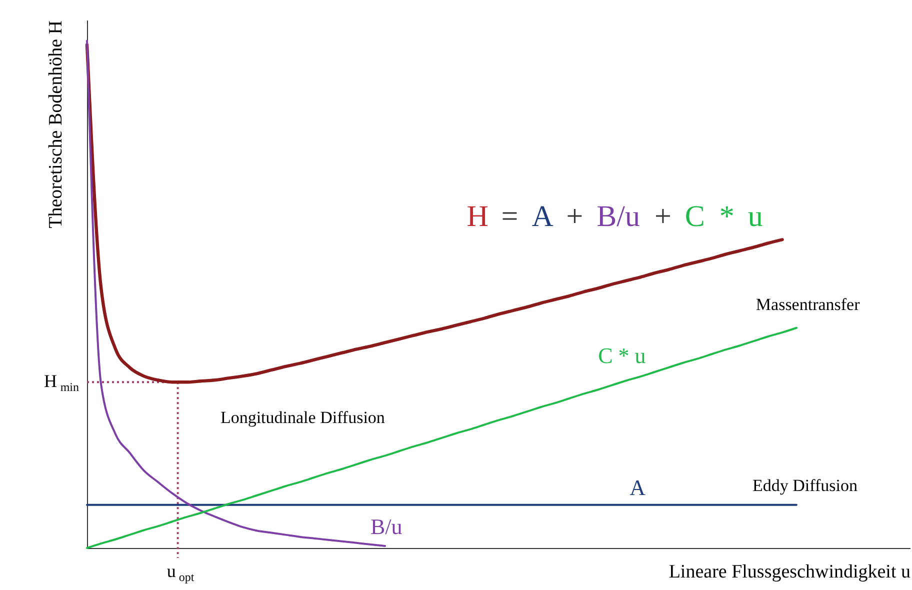  Describe the element at coordinates (805, 486) in the screenshot. I see `annotation: Eddy Diffusion` at that location.